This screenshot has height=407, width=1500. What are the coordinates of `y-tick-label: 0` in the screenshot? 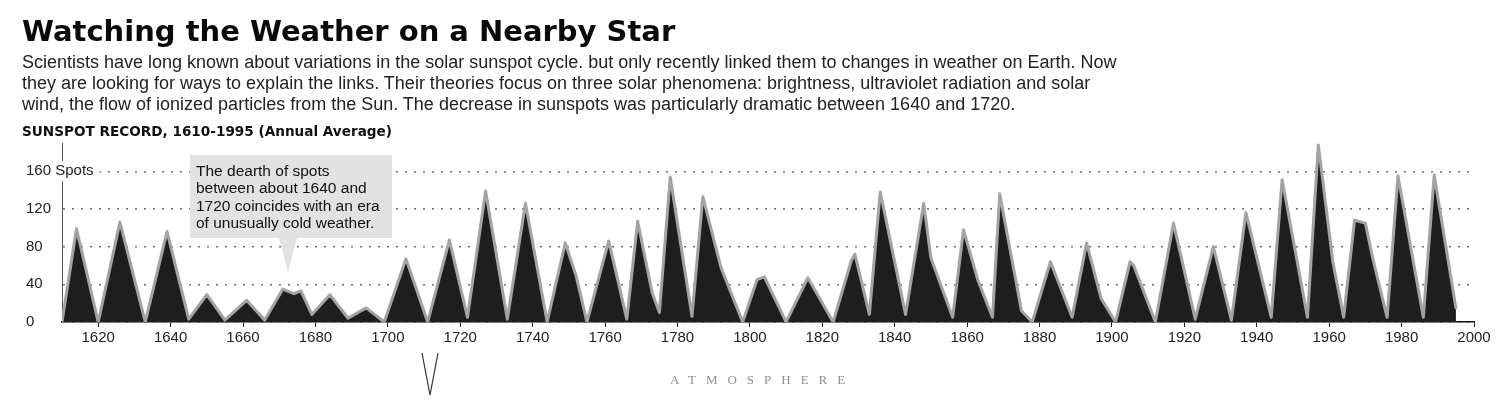 It's located at (30, 321).